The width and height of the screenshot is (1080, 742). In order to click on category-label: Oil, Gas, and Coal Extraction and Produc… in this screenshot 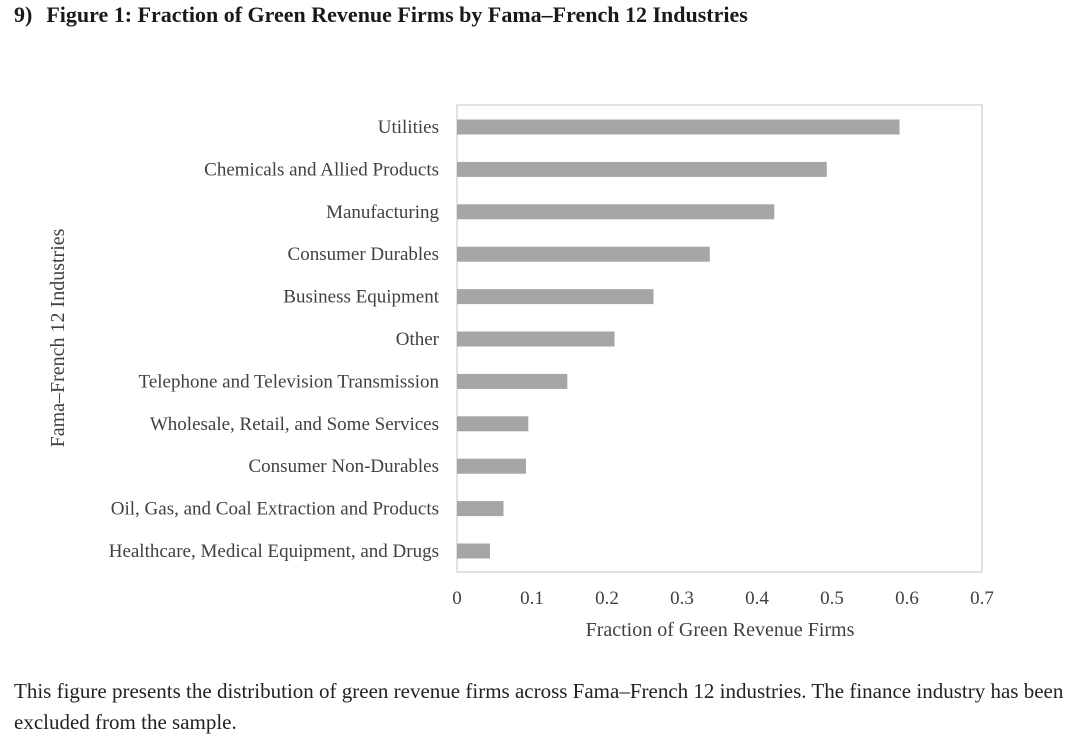, I will do `click(275, 509)`.